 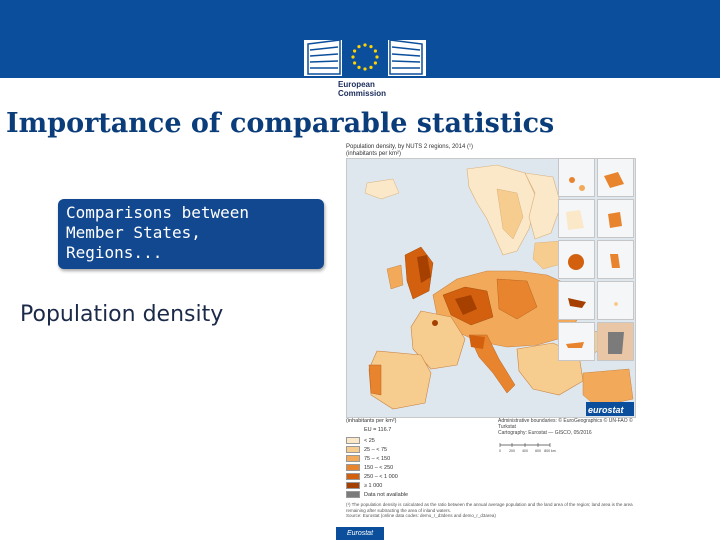 What do you see at coordinates (378, 430) in the screenshot?
I see `legend-eu-value: EU = 116.7` at bounding box center [378, 430].